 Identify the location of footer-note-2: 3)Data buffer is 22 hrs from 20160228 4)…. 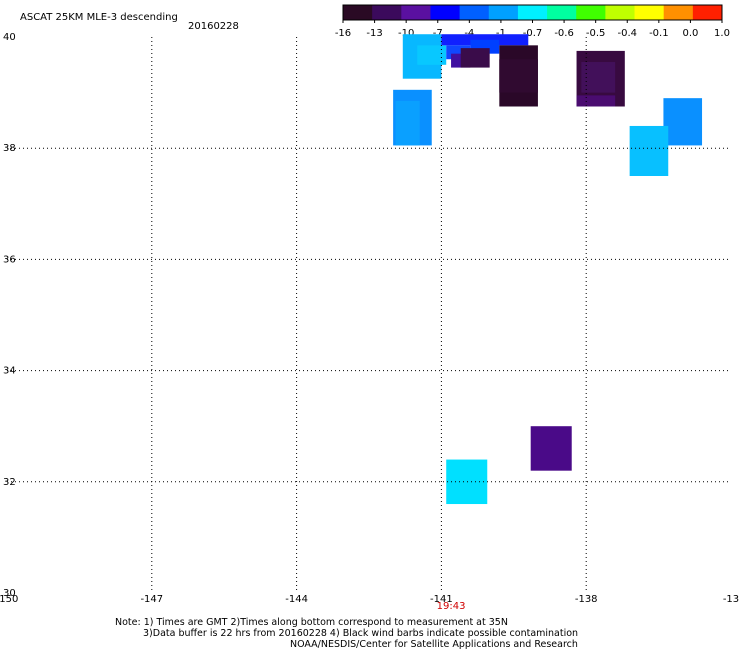
(360, 633).